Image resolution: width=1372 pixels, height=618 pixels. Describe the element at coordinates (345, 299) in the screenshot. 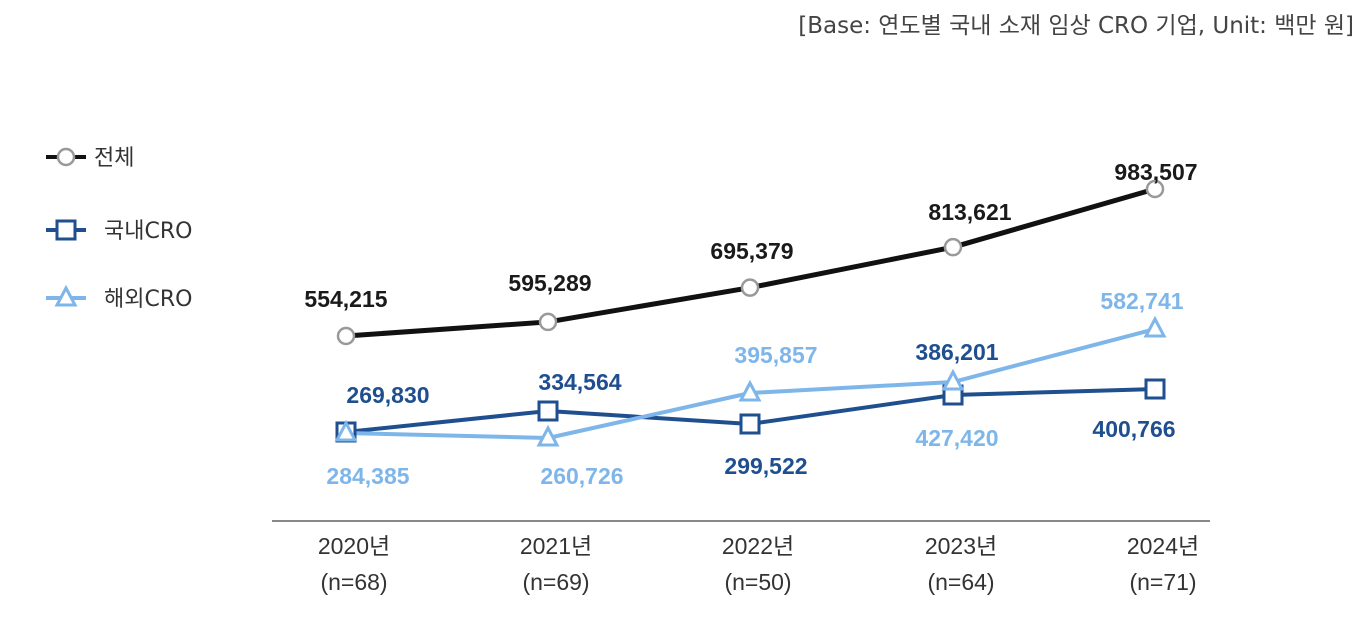

I see `total-data-label: 554,215` at that location.